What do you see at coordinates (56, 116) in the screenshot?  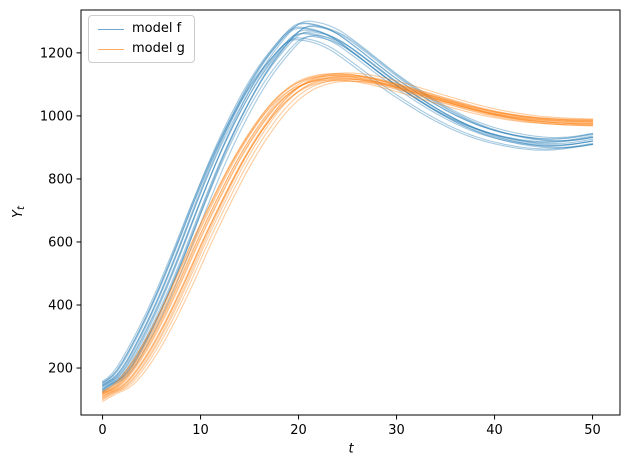 I see `y-tick-label-4: 1000` at bounding box center [56, 116].